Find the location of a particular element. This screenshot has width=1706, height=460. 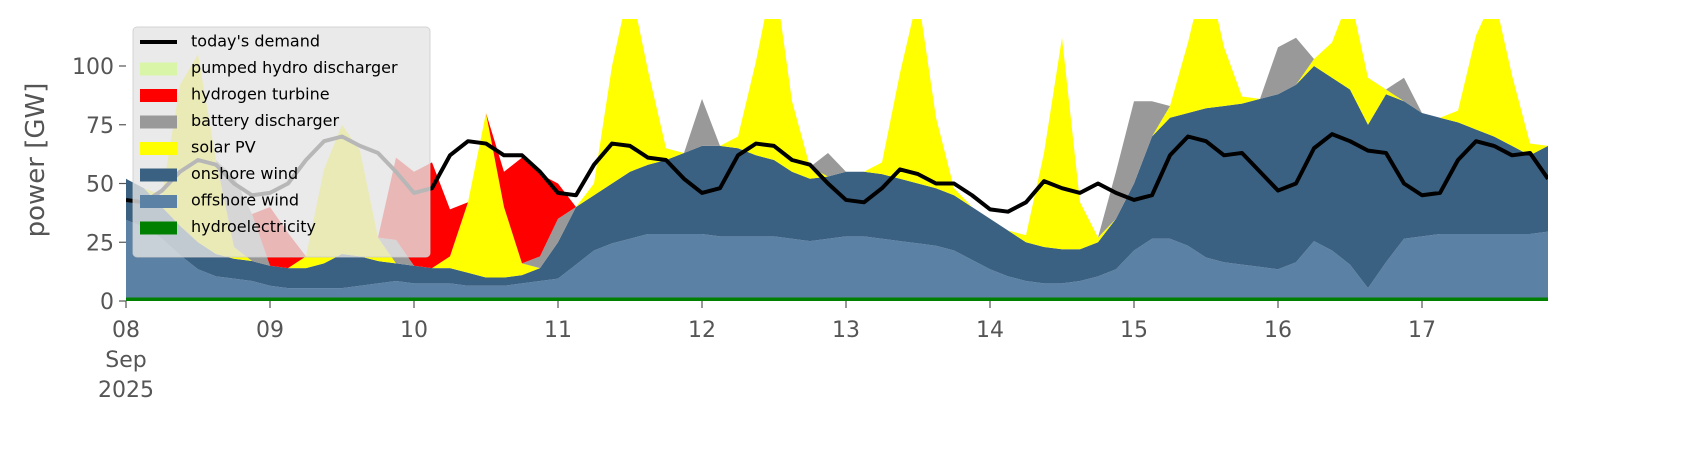

x-tick-label: 13 is located at coordinates (846, 330).